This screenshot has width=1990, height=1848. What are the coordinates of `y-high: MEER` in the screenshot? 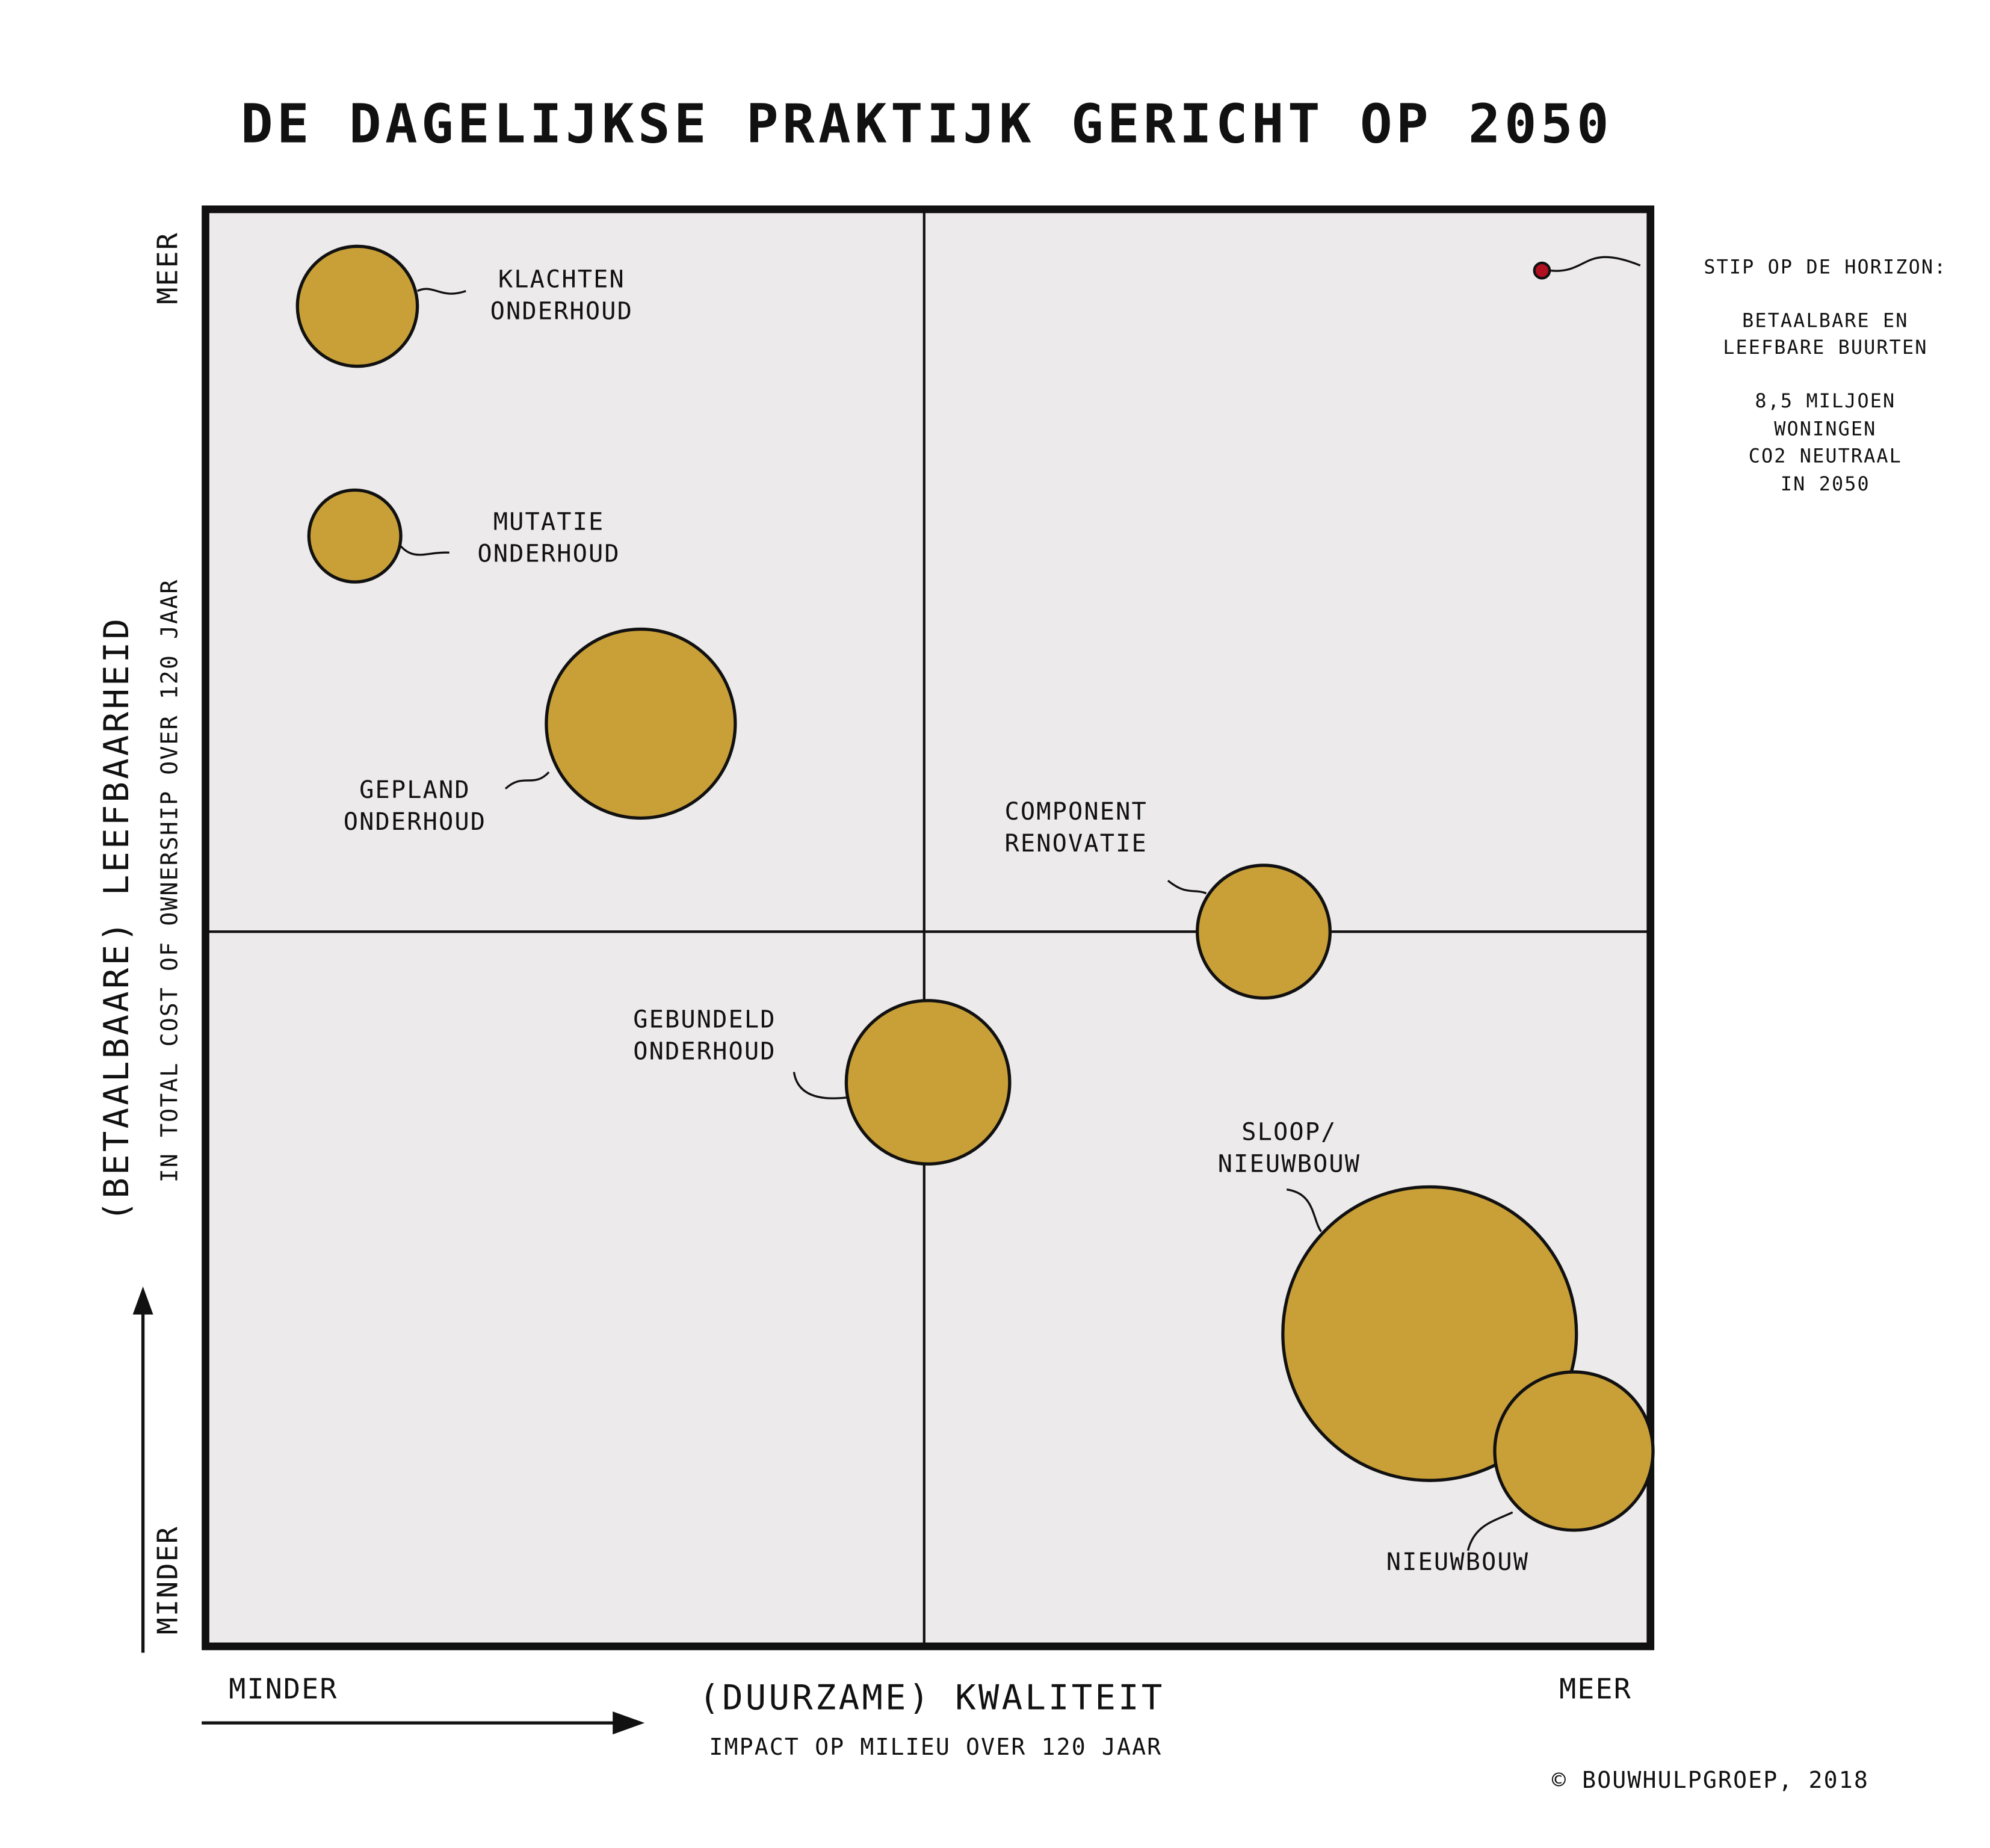 It's located at (168, 268).